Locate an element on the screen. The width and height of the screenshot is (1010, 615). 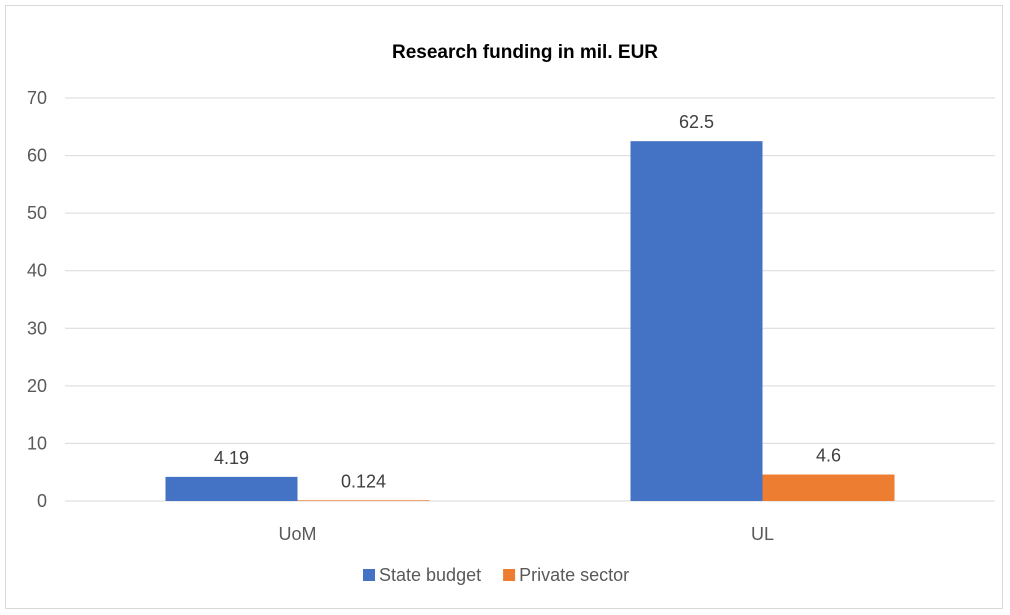
data-label: 4.6 is located at coordinates (828, 456).